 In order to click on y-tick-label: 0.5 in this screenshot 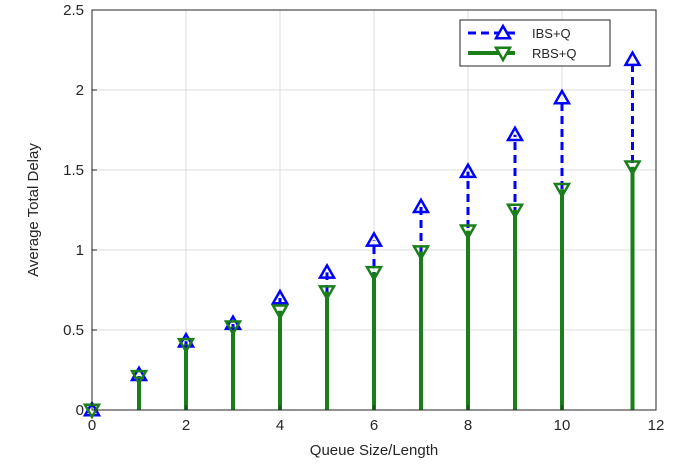, I will do `click(73, 330)`.